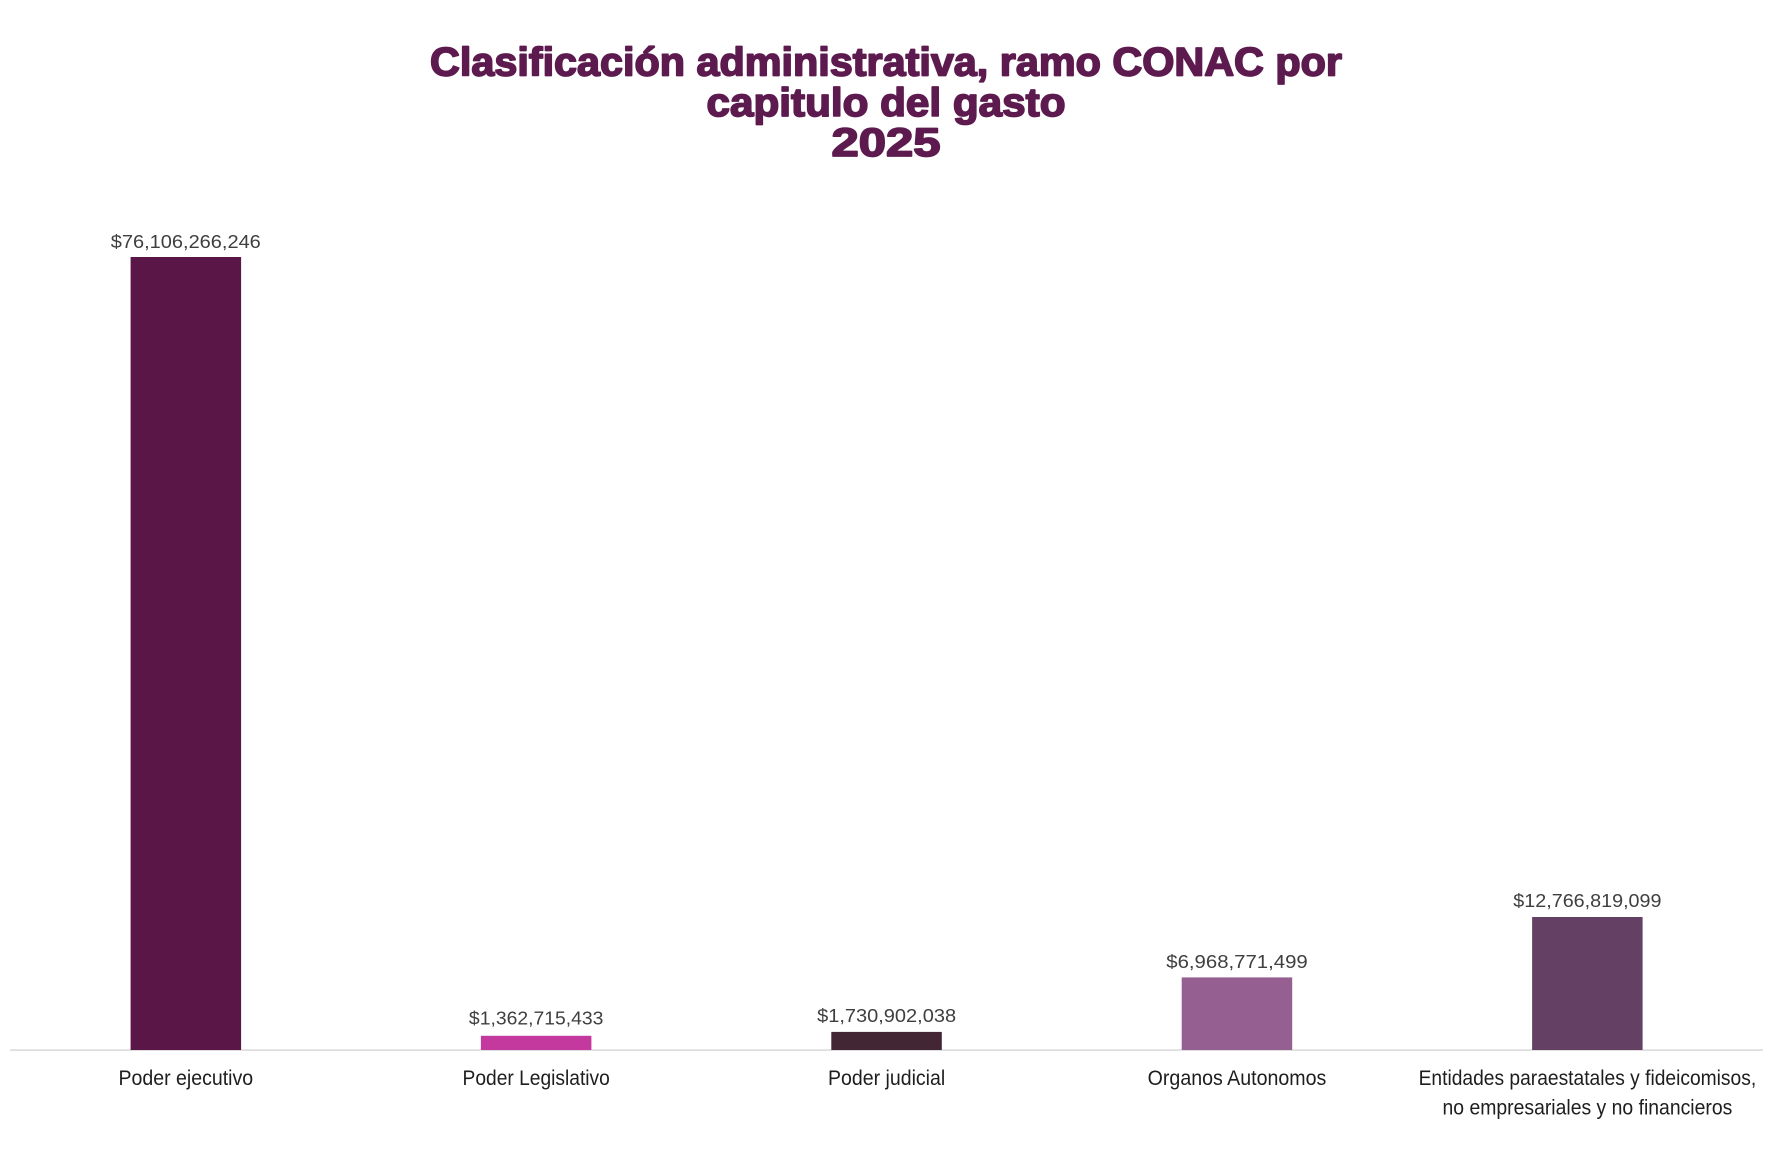 This screenshot has width=1772, height=1168. What do you see at coordinates (1237, 962) in the screenshot?
I see `svg-text: $6,968,771,499` at bounding box center [1237, 962].